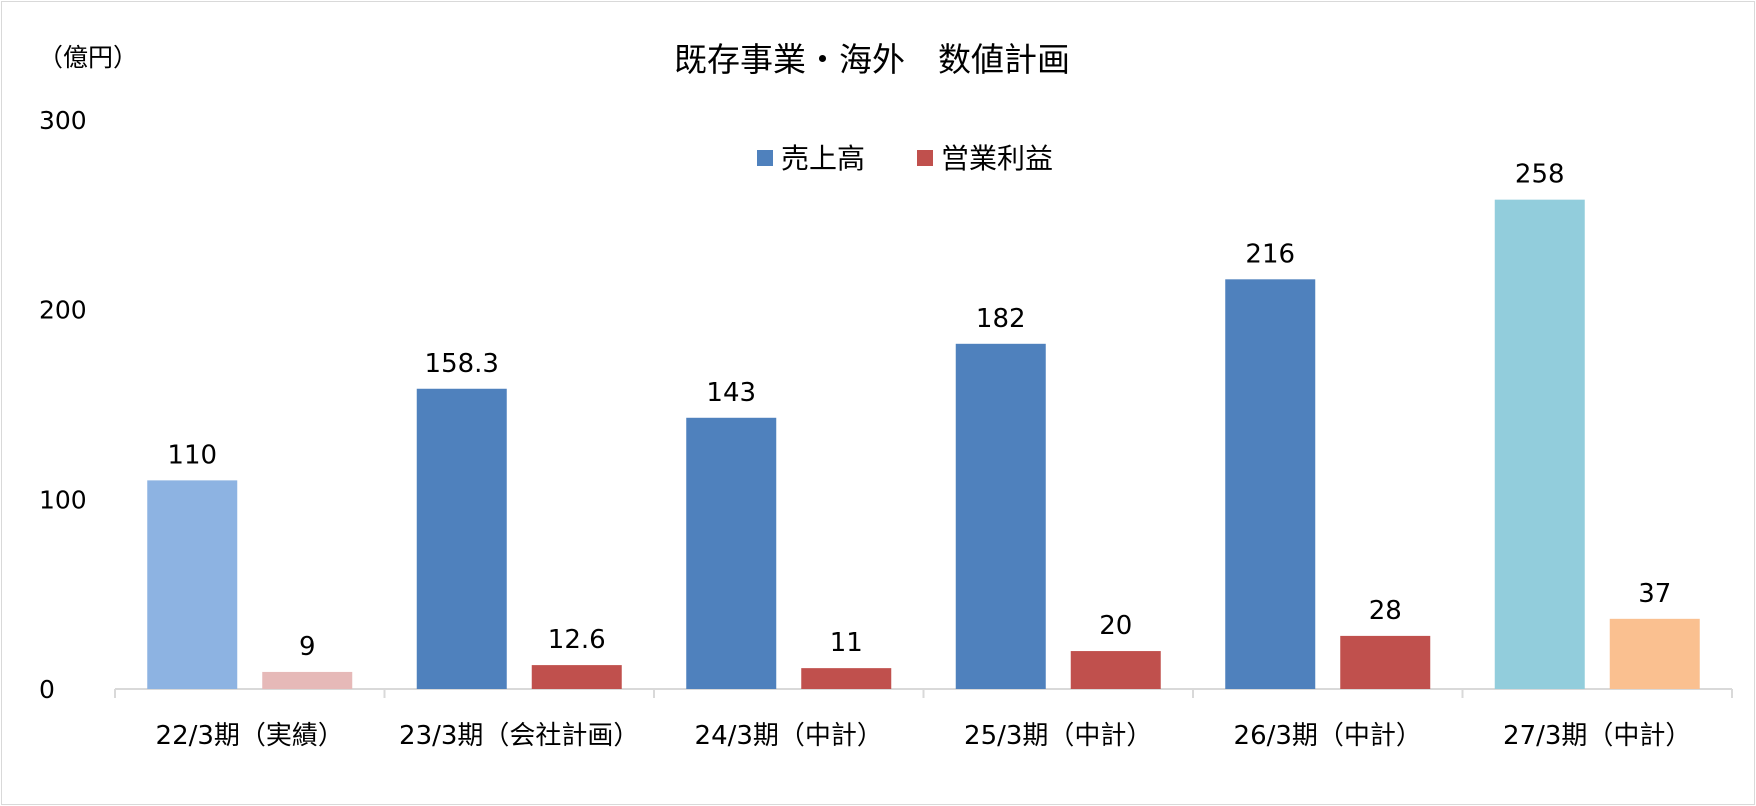 This screenshot has height=806, width=1756. Describe the element at coordinates (872, 59) in the screenshot. I see `chart-title: 既存事業・海外 数値計画` at that location.